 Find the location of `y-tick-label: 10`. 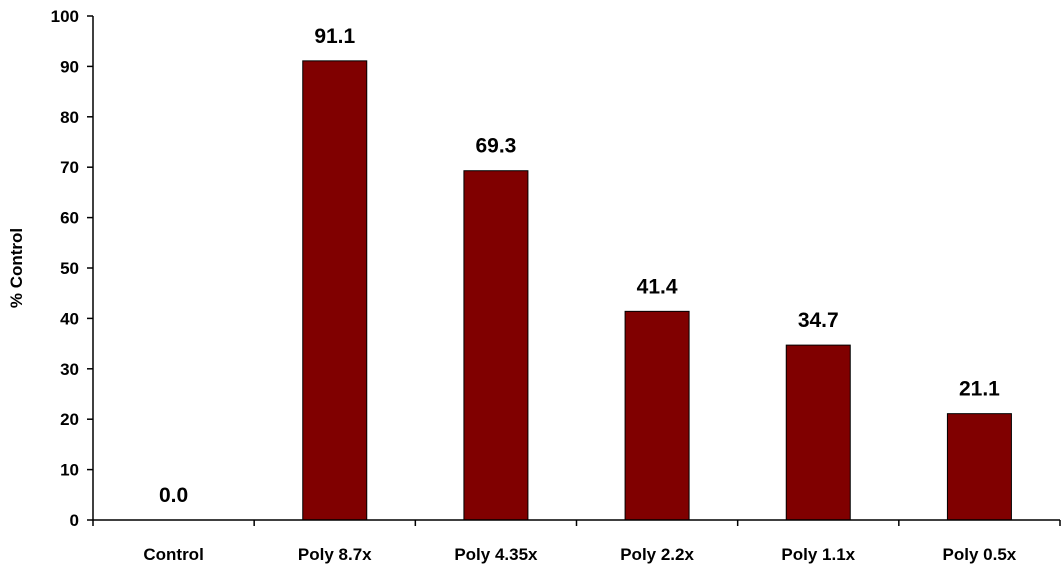

y-tick-label: 10 is located at coordinates (69, 470).